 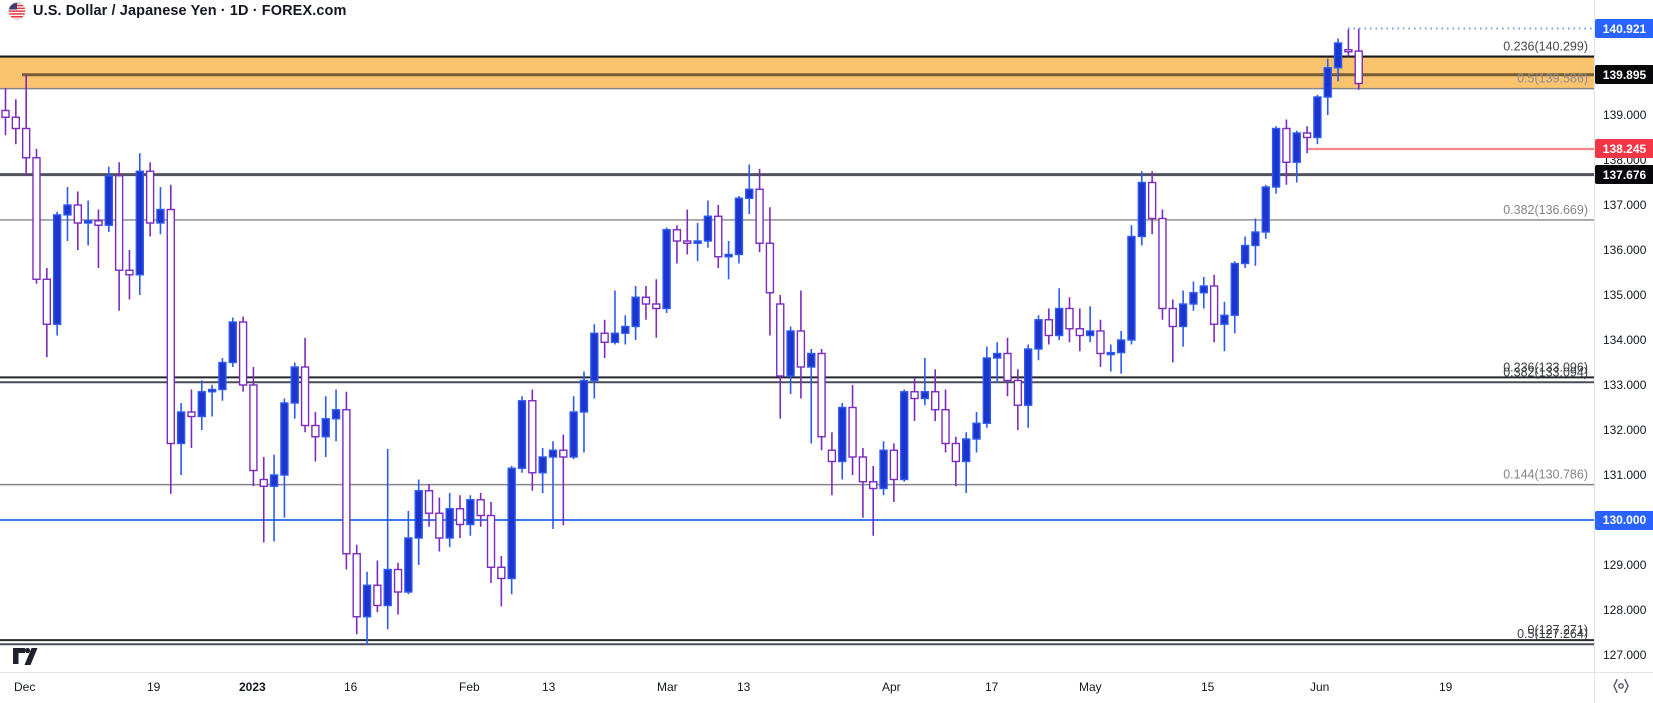 I want to click on price-tick: 136.000, so click(x=1625, y=250).